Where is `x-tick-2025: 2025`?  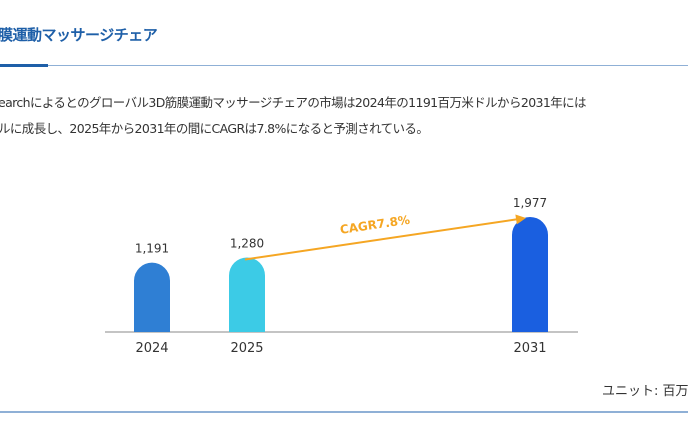
x-tick-2025: 2025 is located at coordinates (246, 348).